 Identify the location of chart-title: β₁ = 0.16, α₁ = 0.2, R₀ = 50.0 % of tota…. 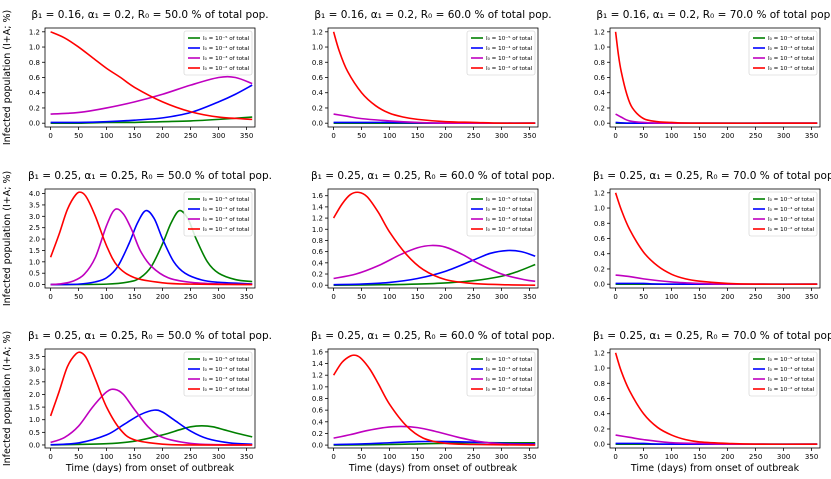
(149, 15).